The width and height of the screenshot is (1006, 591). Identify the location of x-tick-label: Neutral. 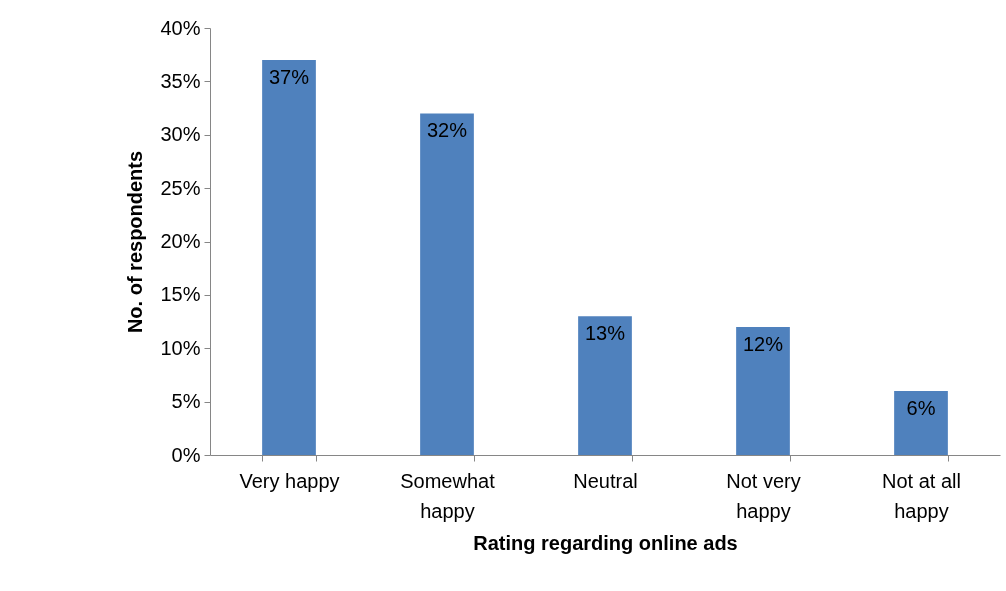
(605, 480).